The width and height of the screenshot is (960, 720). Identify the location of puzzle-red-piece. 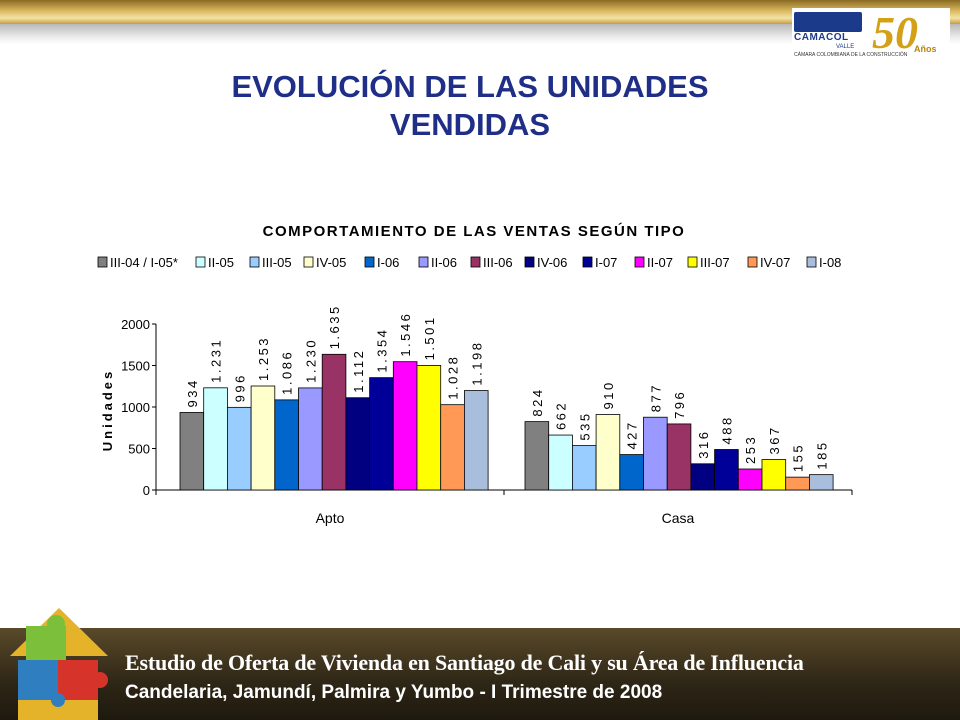
(78, 680).